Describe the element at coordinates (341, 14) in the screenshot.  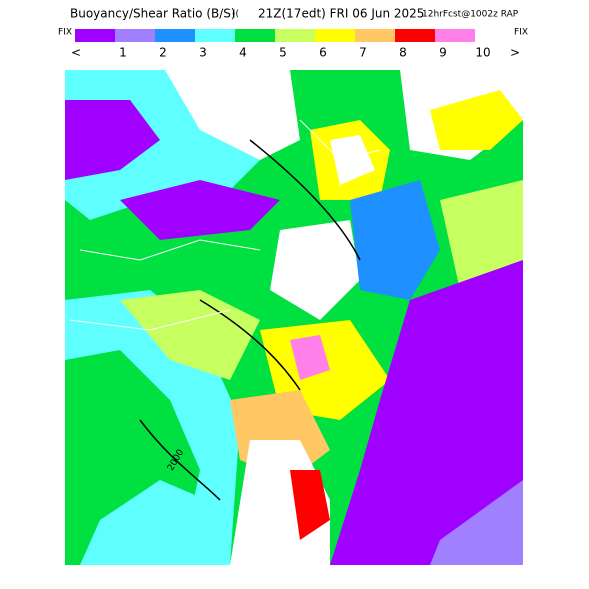
I see `valid-time: 21Z(17edt) FRI 06 Jun 2025` at that location.